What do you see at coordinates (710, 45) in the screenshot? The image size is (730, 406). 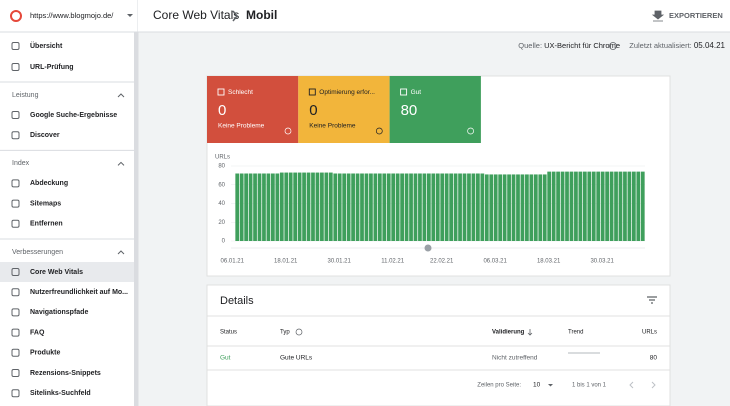 I see `updated-date: 05.04.21` at bounding box center [710, 45].